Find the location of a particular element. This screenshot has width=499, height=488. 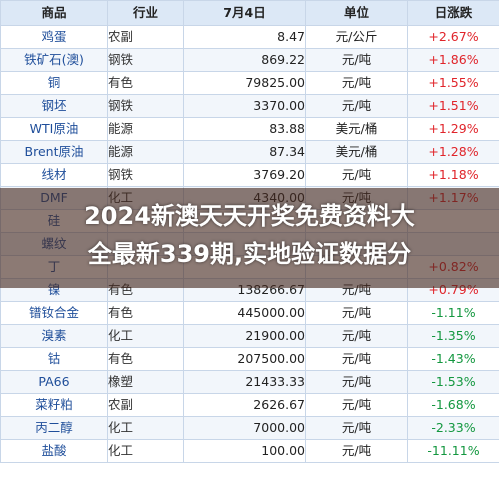

header-price: 7月4日 is located at coordinates (244, 13).